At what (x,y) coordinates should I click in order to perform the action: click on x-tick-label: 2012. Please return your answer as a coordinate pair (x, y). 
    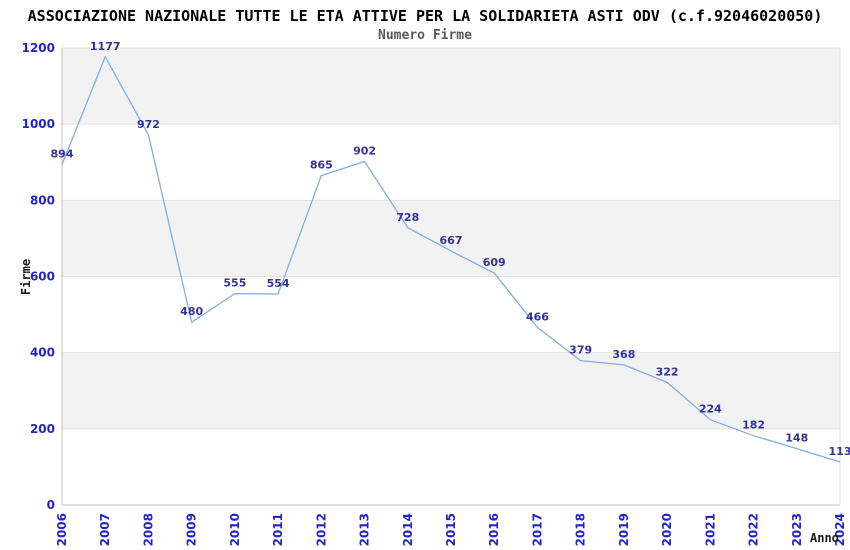
    Looking at the image, I should click on (321, 529).